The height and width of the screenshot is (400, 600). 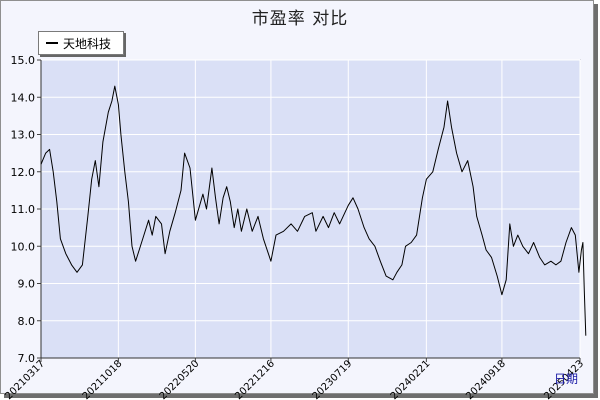 I want to click on y-tick-label: 15.0, so click(x=23, y=60).